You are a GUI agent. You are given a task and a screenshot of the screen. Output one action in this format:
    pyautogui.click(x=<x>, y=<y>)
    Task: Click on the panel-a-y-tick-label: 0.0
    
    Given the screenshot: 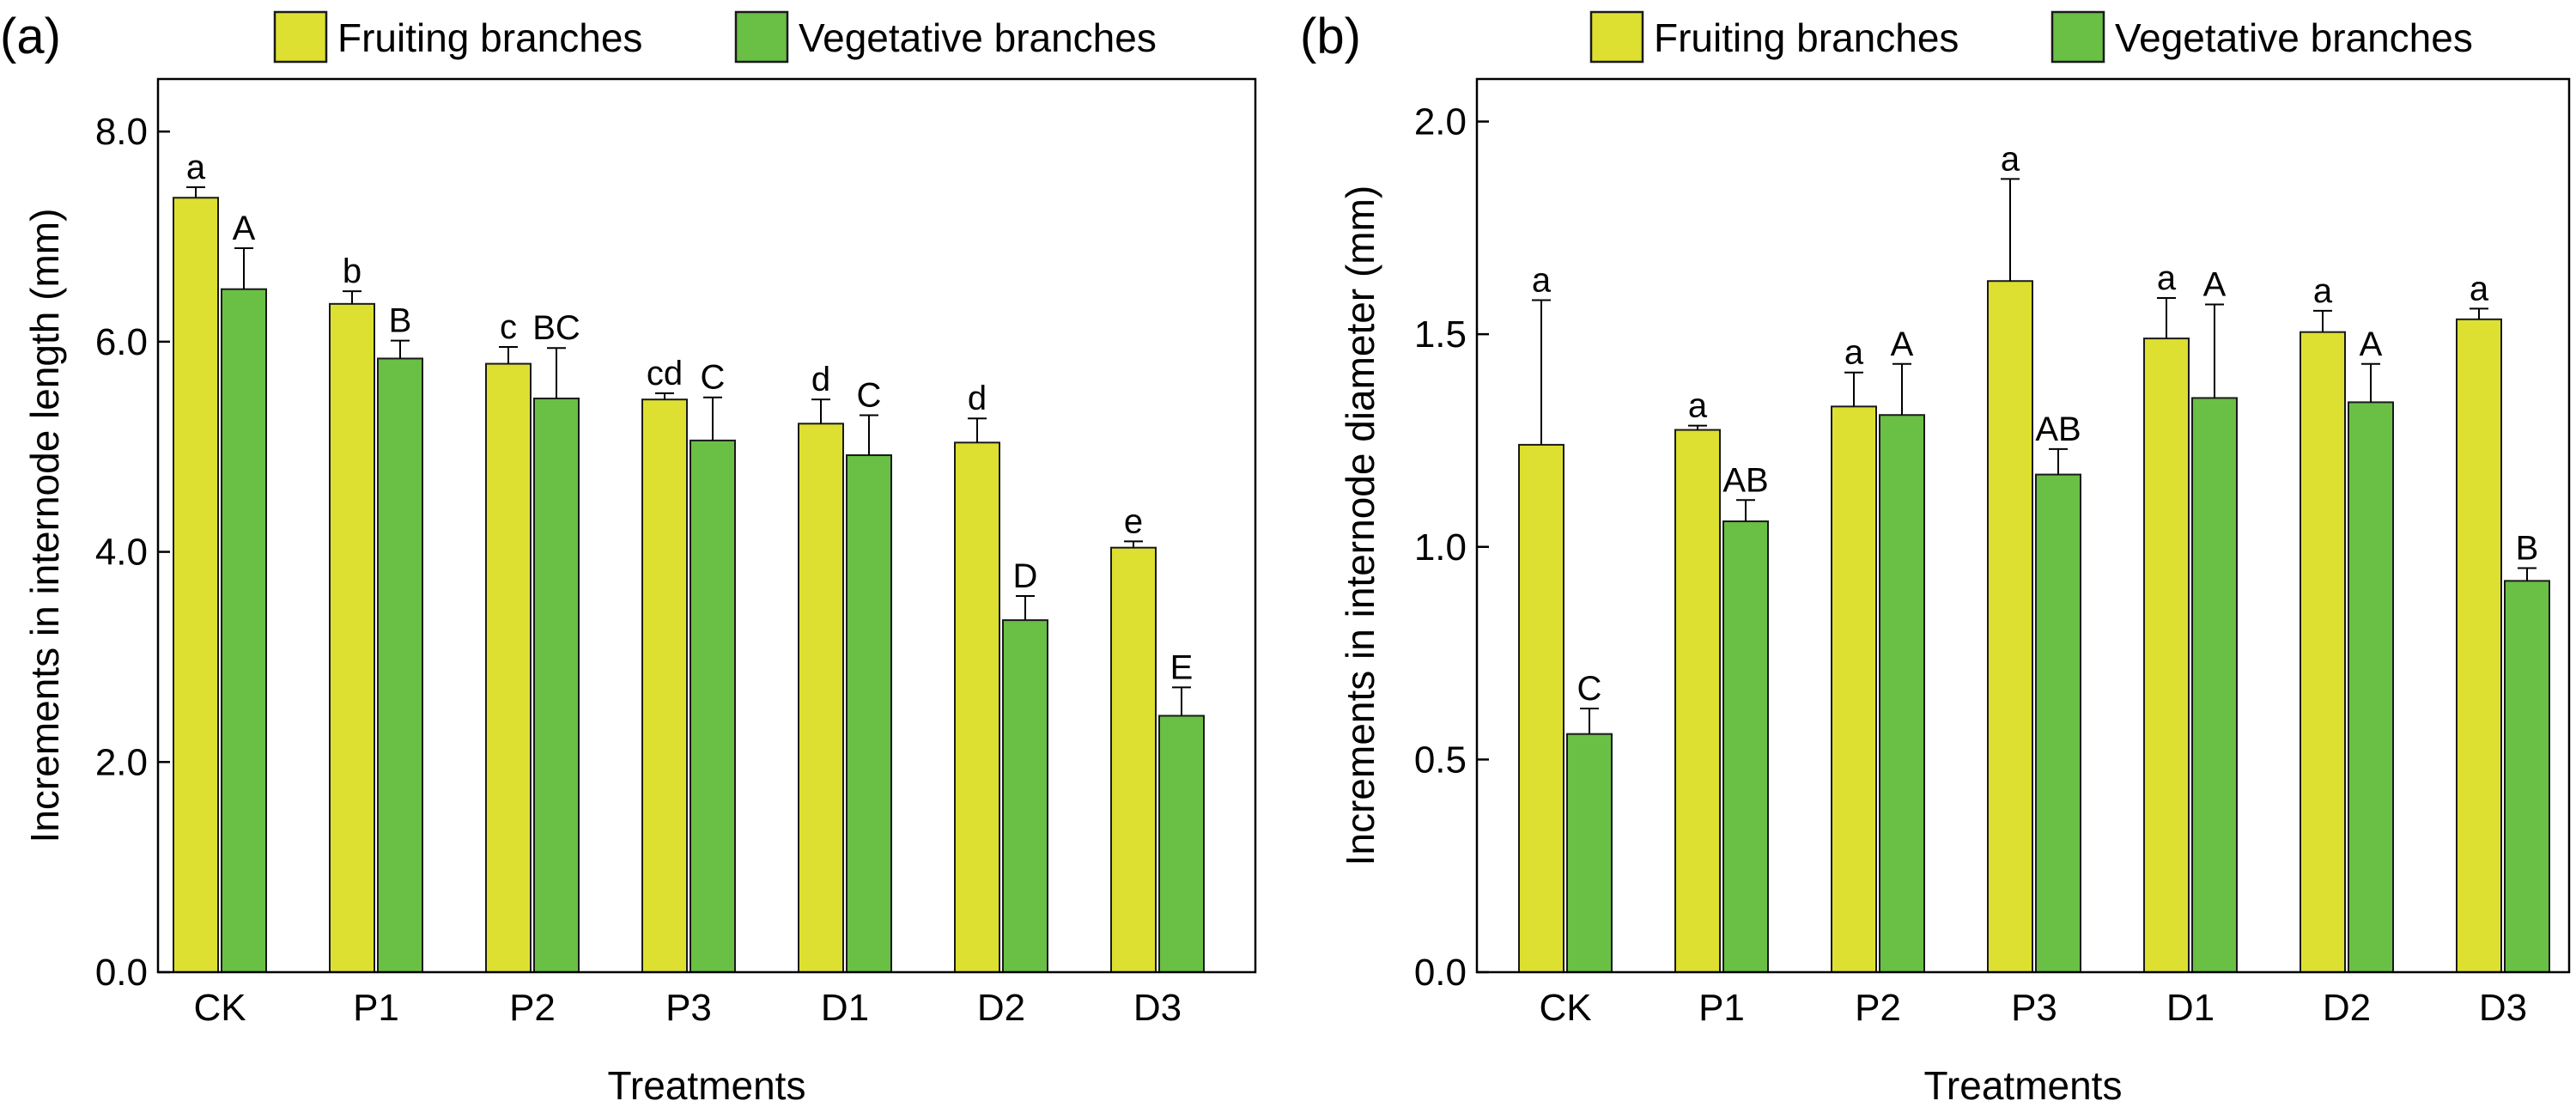 What is the action you would take?
    pyautogui.click(x=122, y=973)
    